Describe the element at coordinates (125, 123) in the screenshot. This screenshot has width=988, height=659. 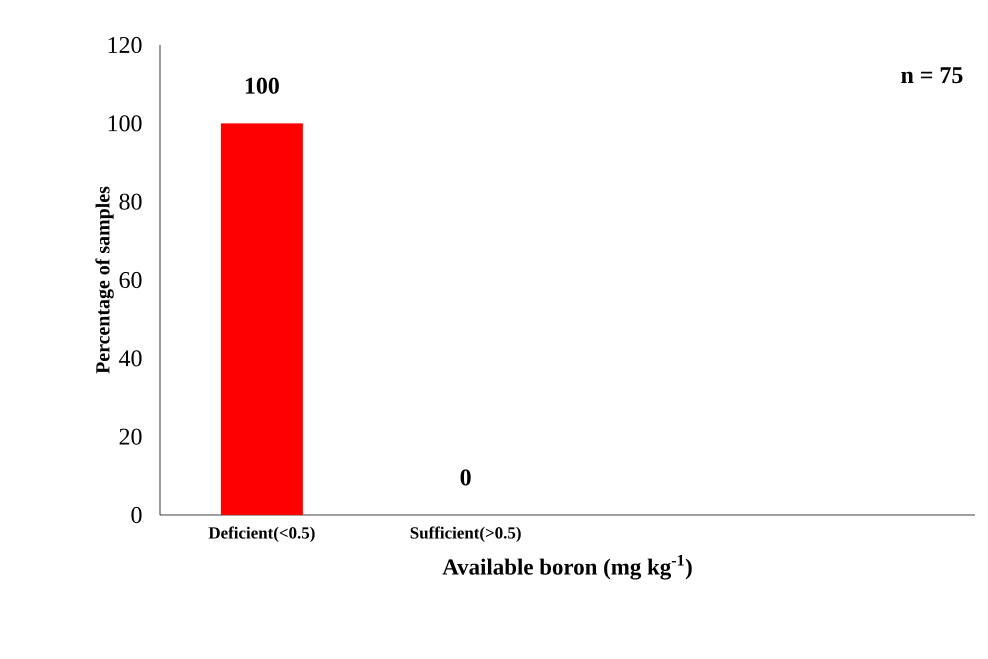
I see `y-tick-label: 100` at that location.